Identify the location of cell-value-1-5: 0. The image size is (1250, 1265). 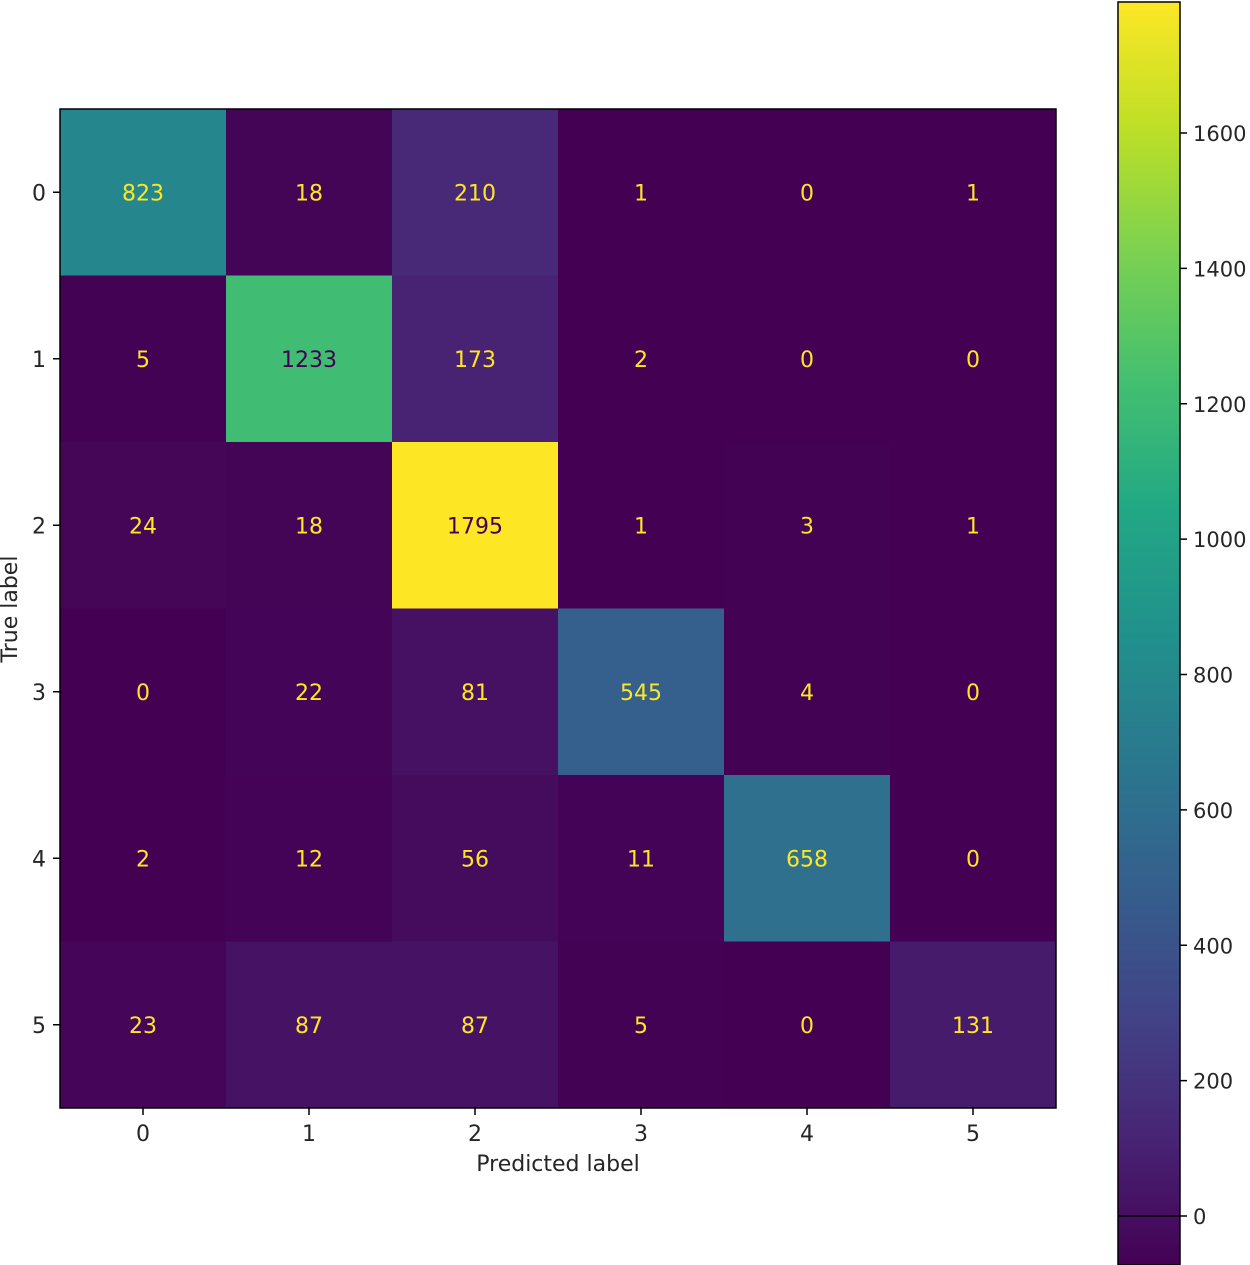
(973, 360).